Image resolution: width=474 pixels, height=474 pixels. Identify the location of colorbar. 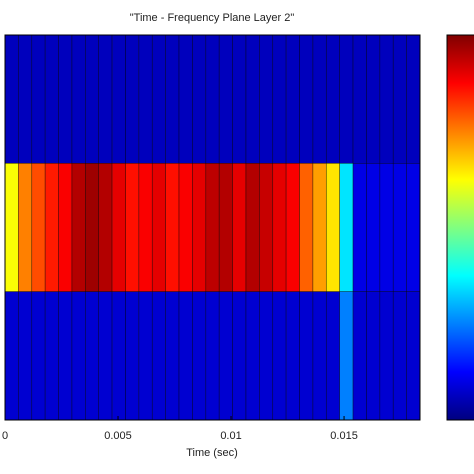
(460, 227).